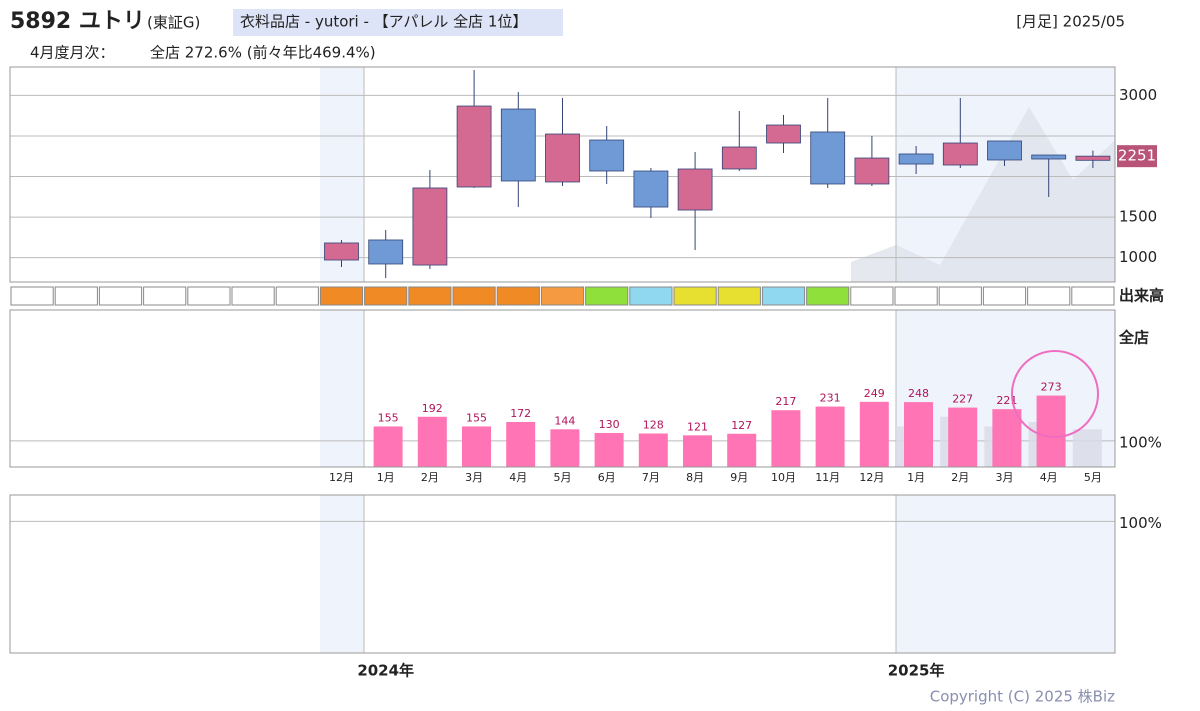 Image resolution: width=1200 pixels, height=711 pixels. Describe the element at coordinates (173, 23) in the screenshot. I see `market: (東証G)` at that location.